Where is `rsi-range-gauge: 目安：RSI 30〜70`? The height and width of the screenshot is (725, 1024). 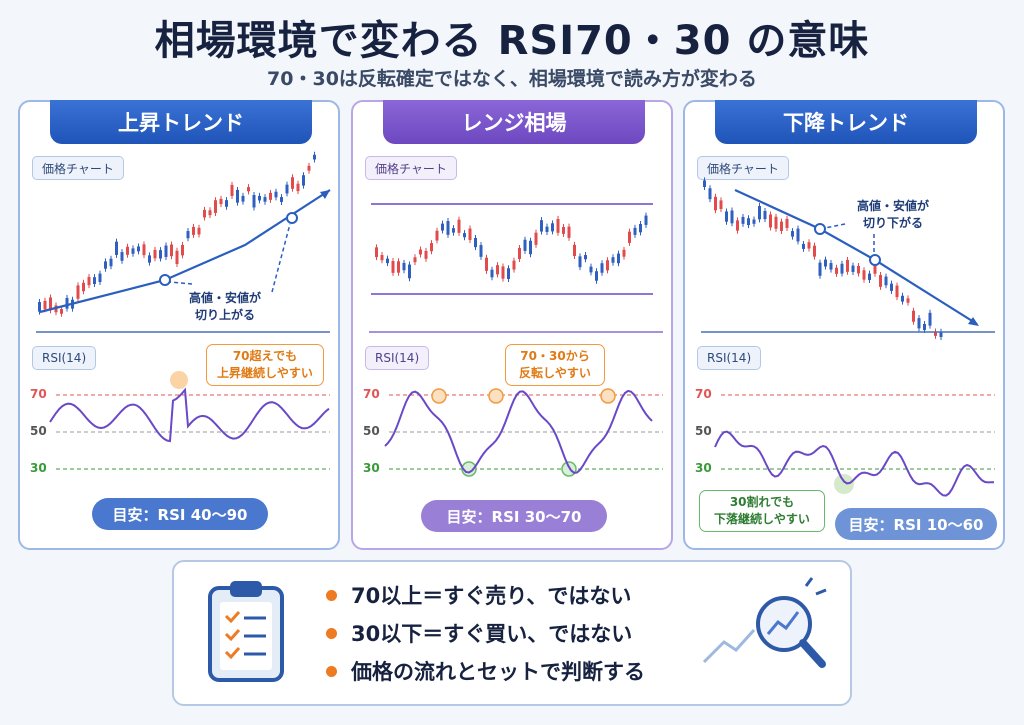
rsi-range-gauge: 目安：RSI 30〜70 is located at coordinates (514, 516).